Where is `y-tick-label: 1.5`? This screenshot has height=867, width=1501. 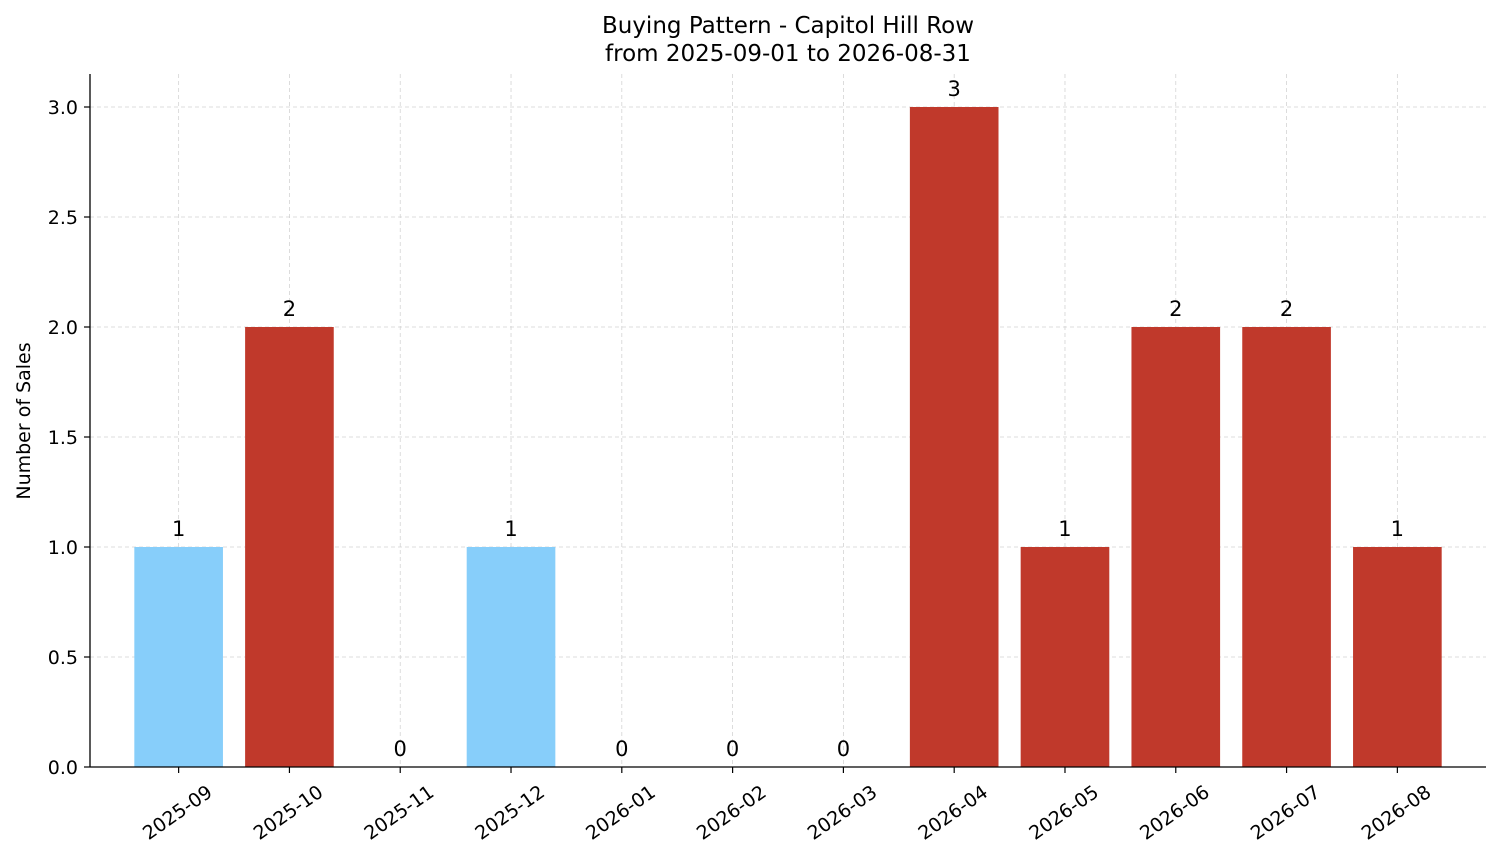 y-tick-label: 1.5 is located at coordinates (63, 438).